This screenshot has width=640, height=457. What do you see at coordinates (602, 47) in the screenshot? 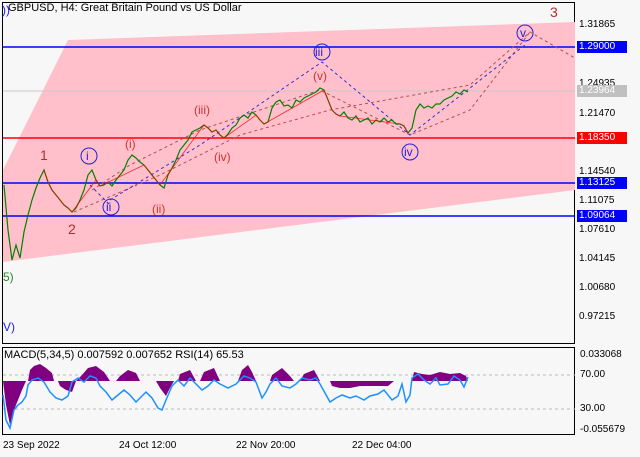
I see `price-tag-129000: 1.29000` at bounding box center [602, 47].